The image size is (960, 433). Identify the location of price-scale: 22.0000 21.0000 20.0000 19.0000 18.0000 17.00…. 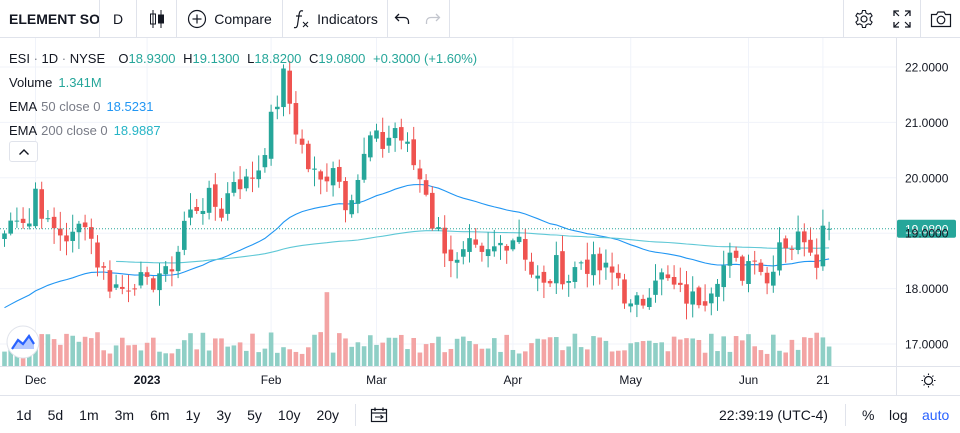
(927, 206).